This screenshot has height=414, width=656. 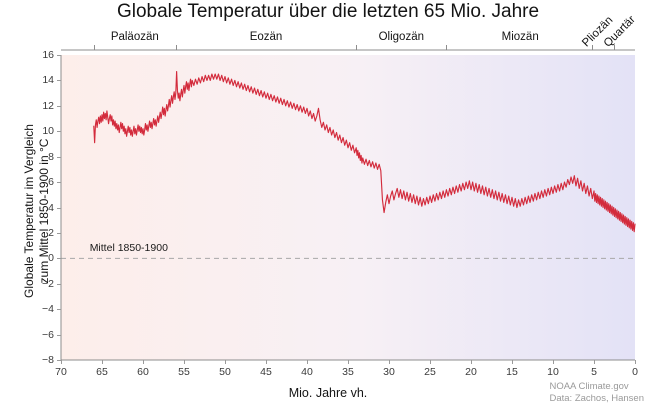 I want to click on y-tick-label: −2, so click(x=48, y=283).